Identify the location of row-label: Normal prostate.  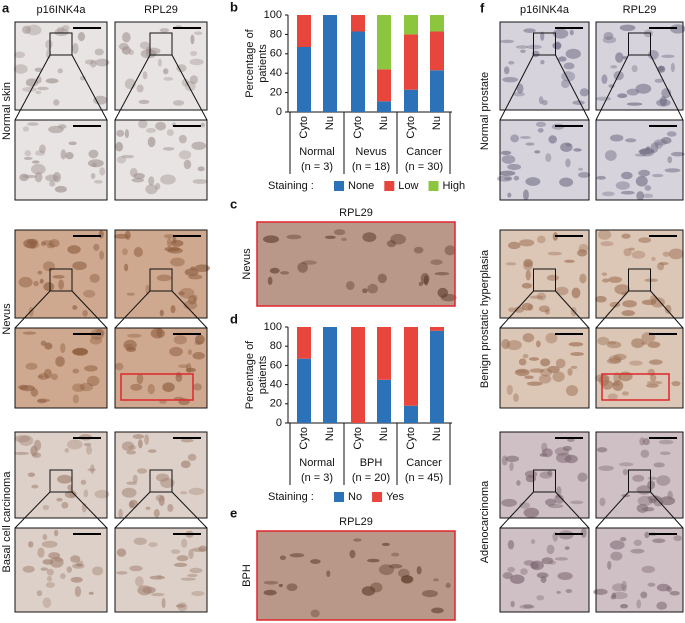
(485, 111).